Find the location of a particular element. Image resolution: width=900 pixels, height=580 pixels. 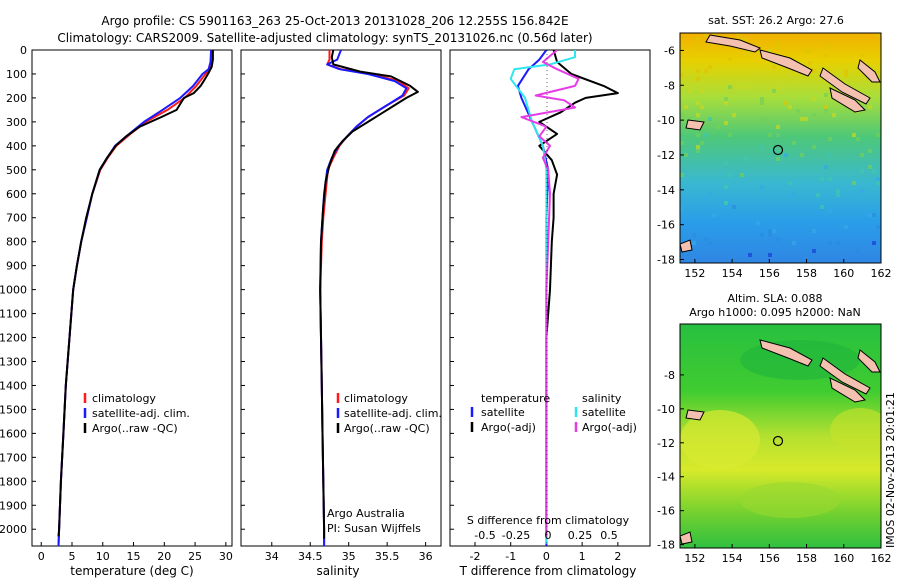

s-tick: -0.5 is located at coordinates (484, 535).